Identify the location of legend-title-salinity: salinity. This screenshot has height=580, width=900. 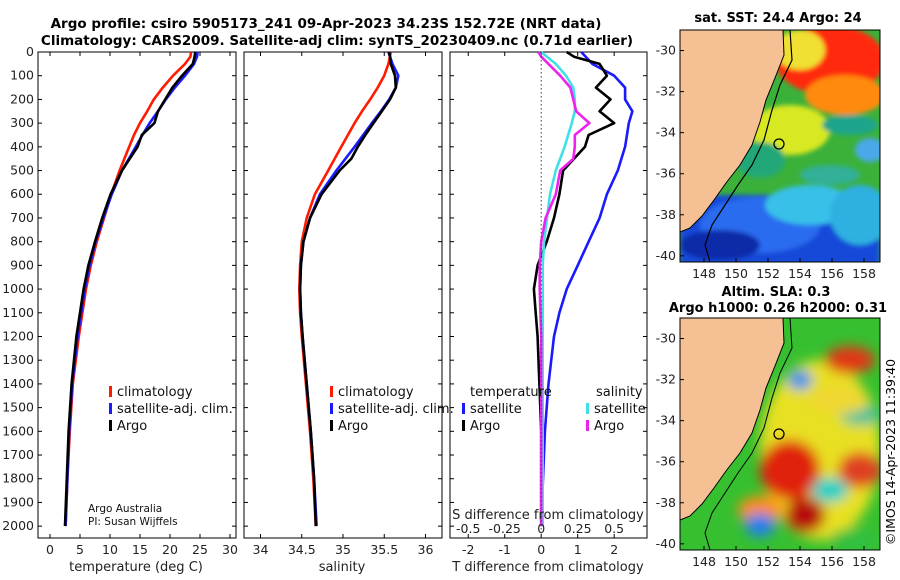
(619, 392).